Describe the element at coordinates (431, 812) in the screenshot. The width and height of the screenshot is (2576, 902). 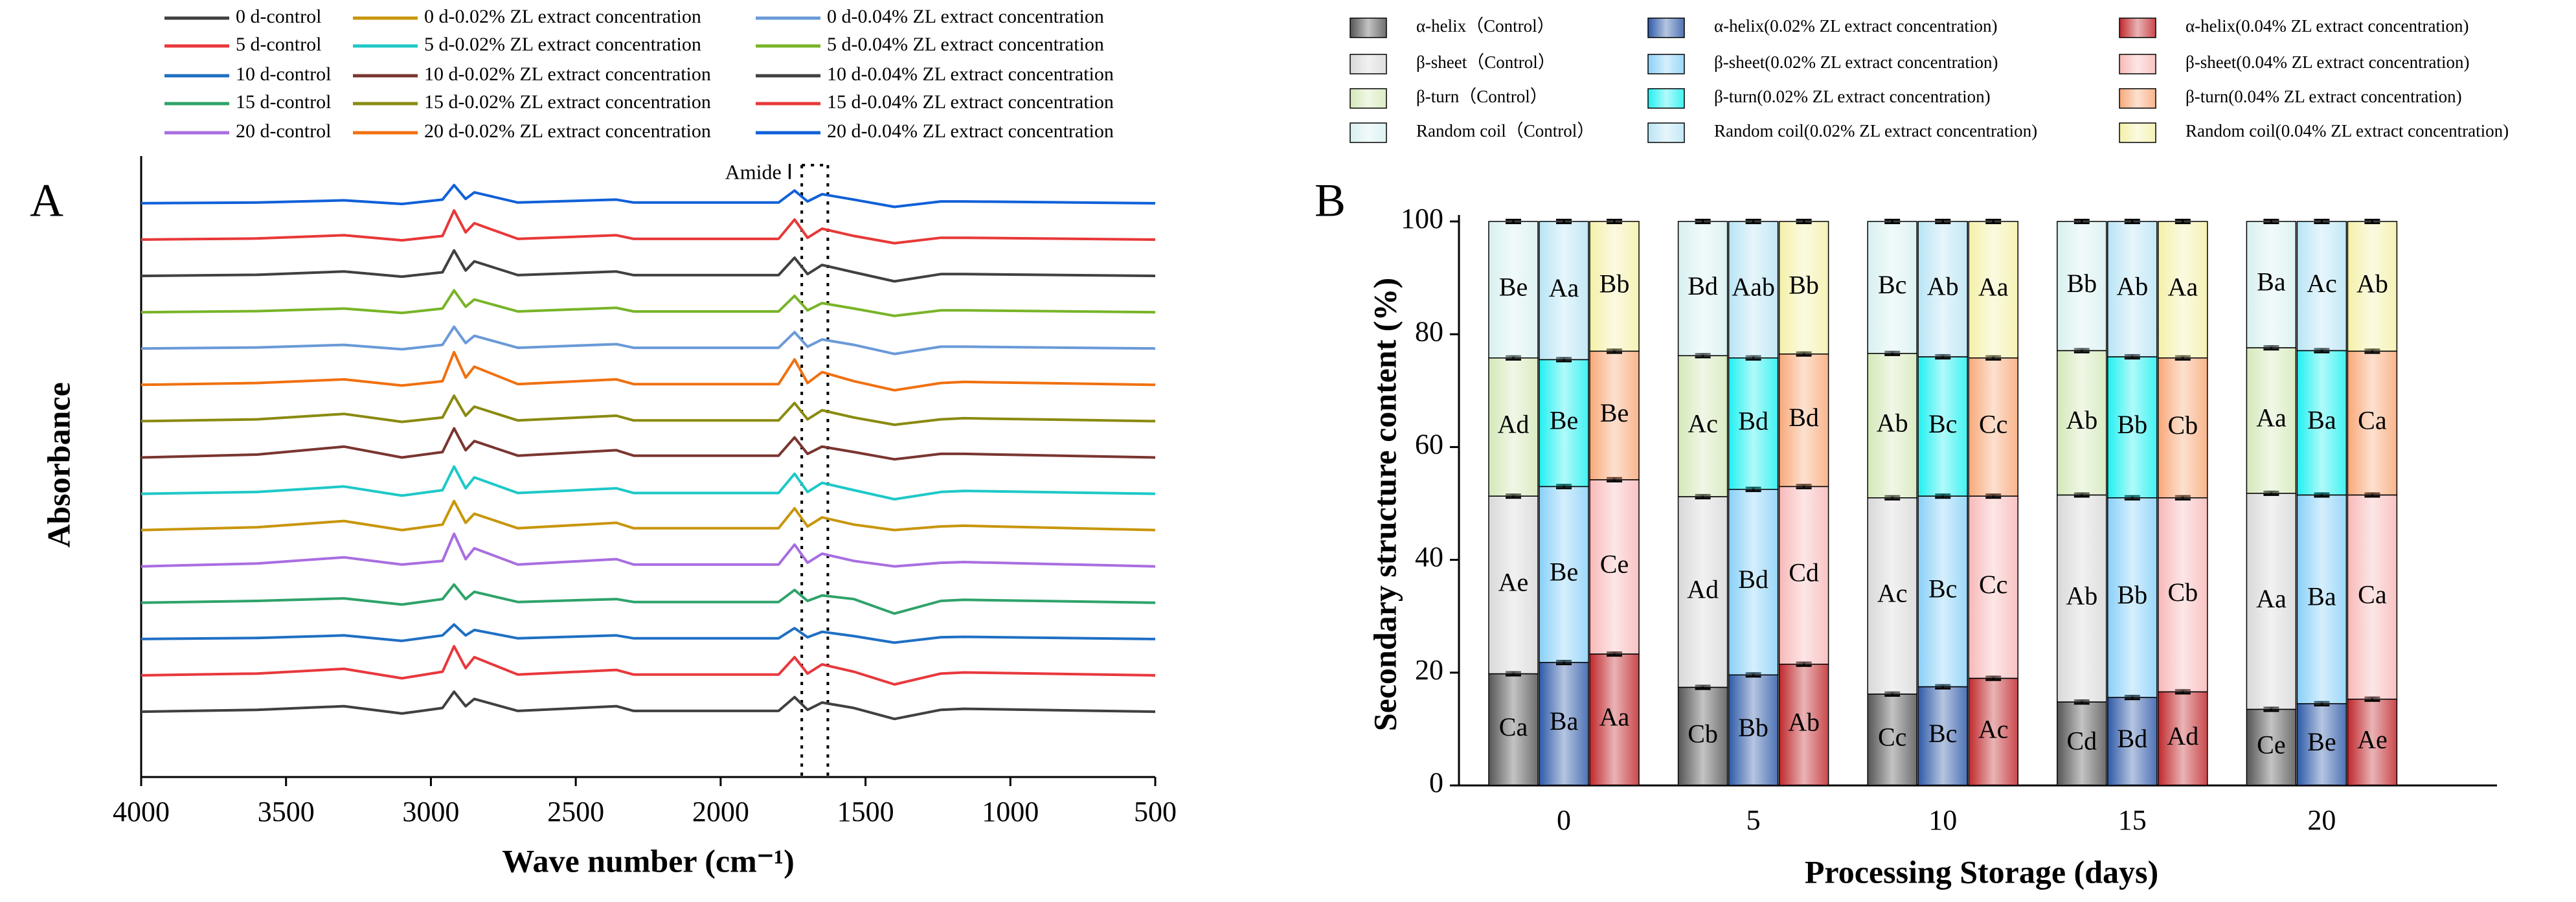
I see `x-tick-label: 3000` at that location.